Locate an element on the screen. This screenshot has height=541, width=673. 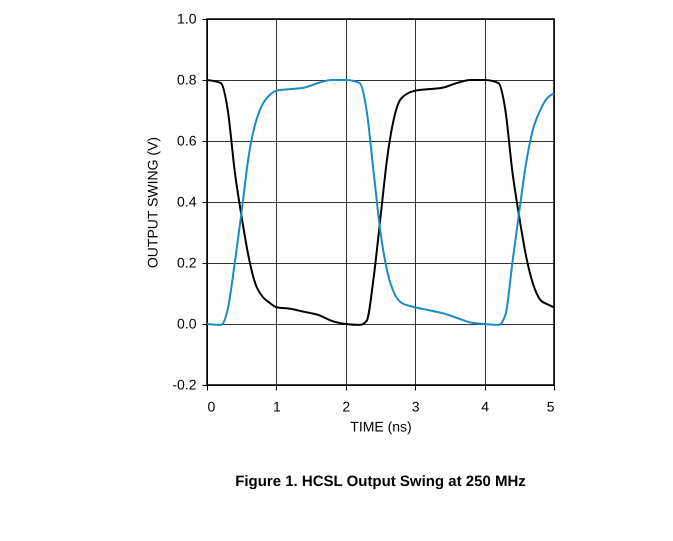
x-tick-label: 4 is located at coordinates (485, 406).